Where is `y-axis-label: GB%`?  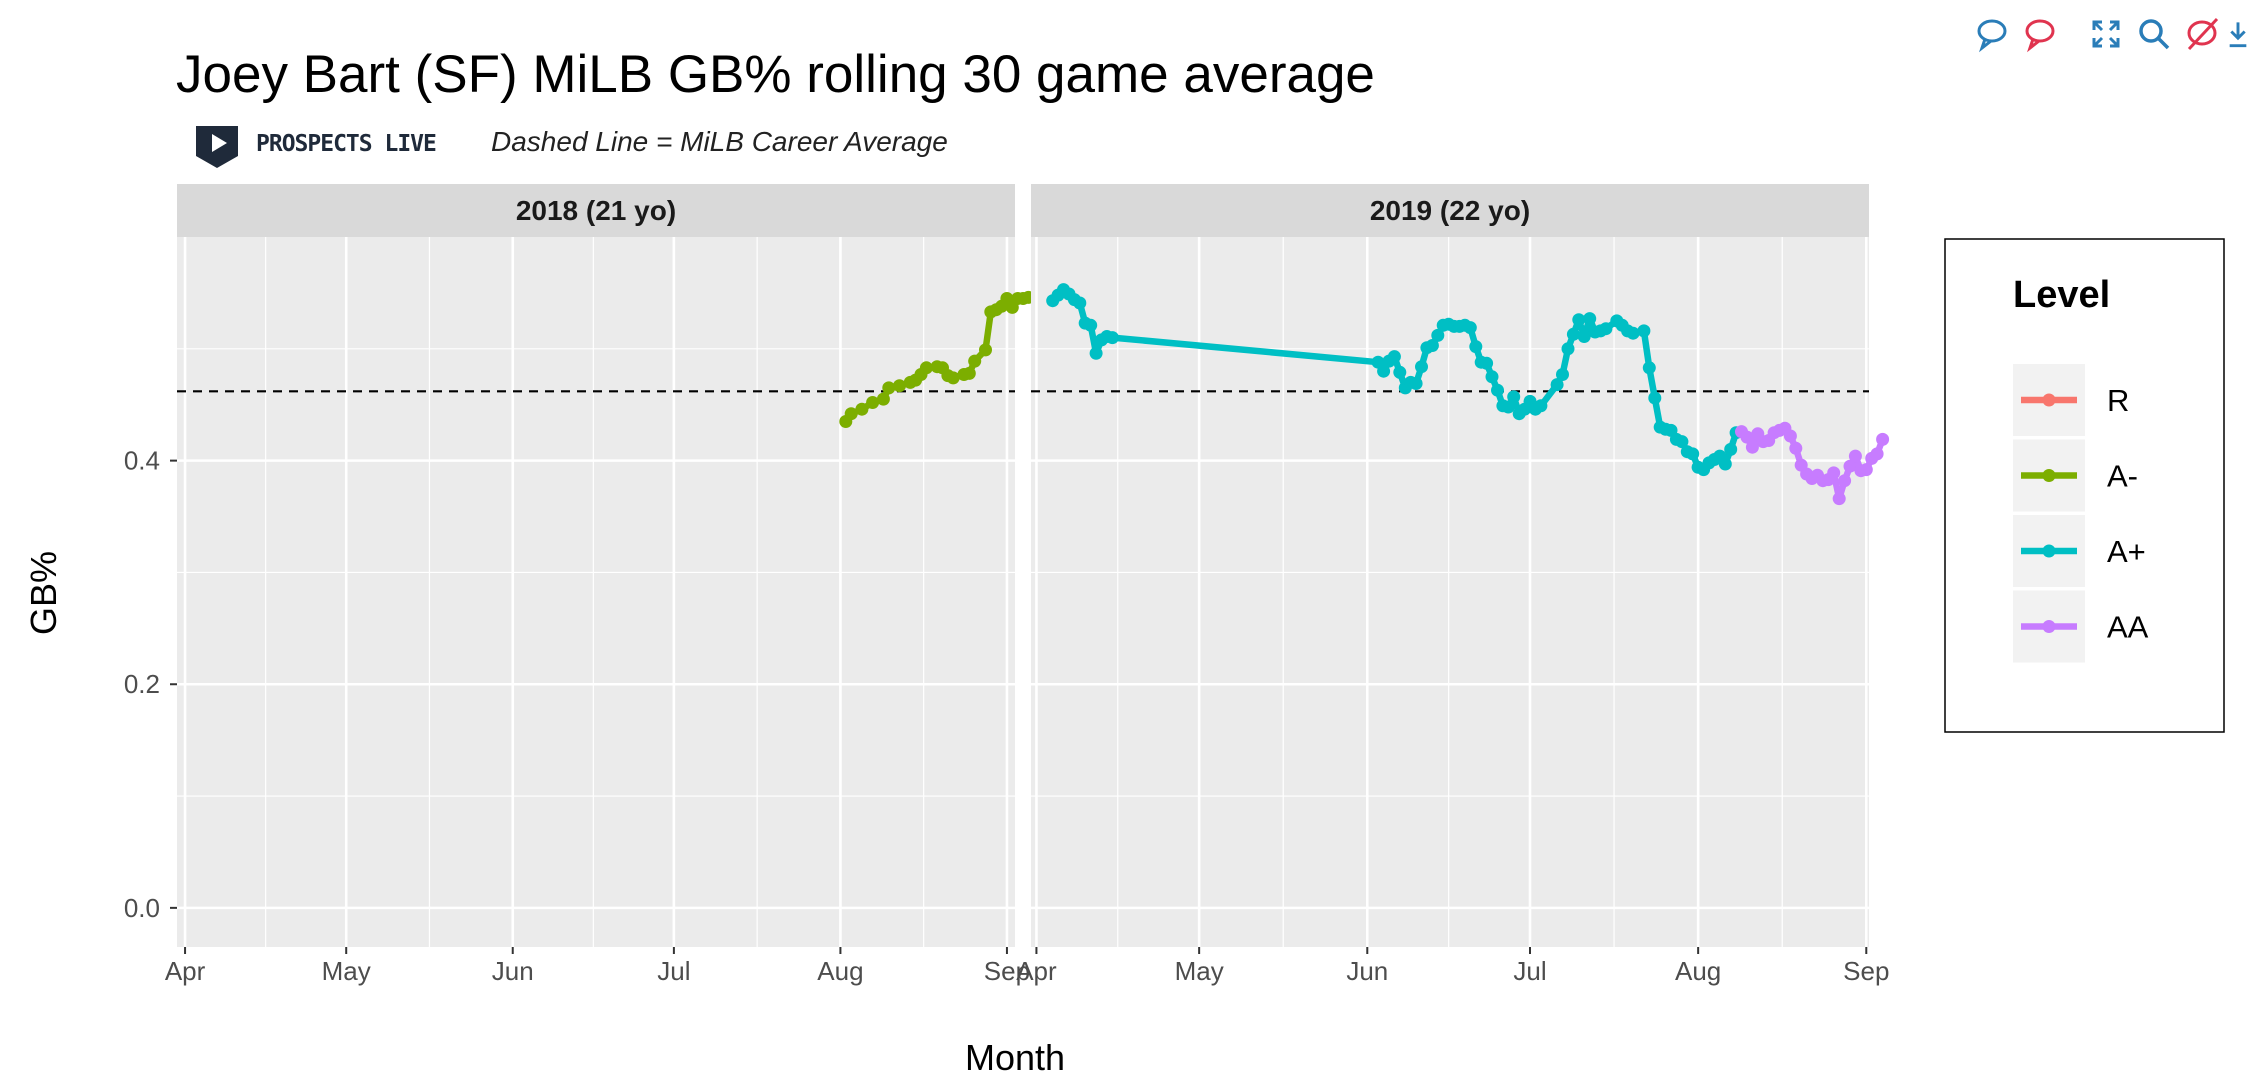
y-axis-label: GB% is located at coordinates (43, 593).